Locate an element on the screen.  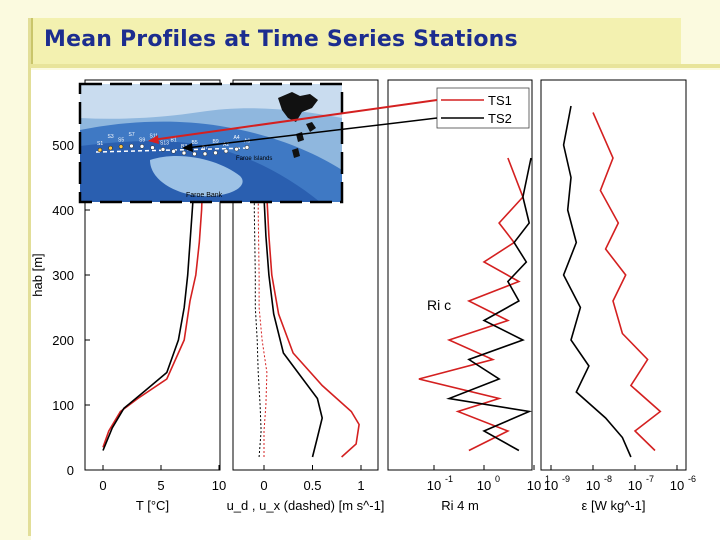
x-axis-label: ε [W kg^-1] is located at coordinates (614, 505).